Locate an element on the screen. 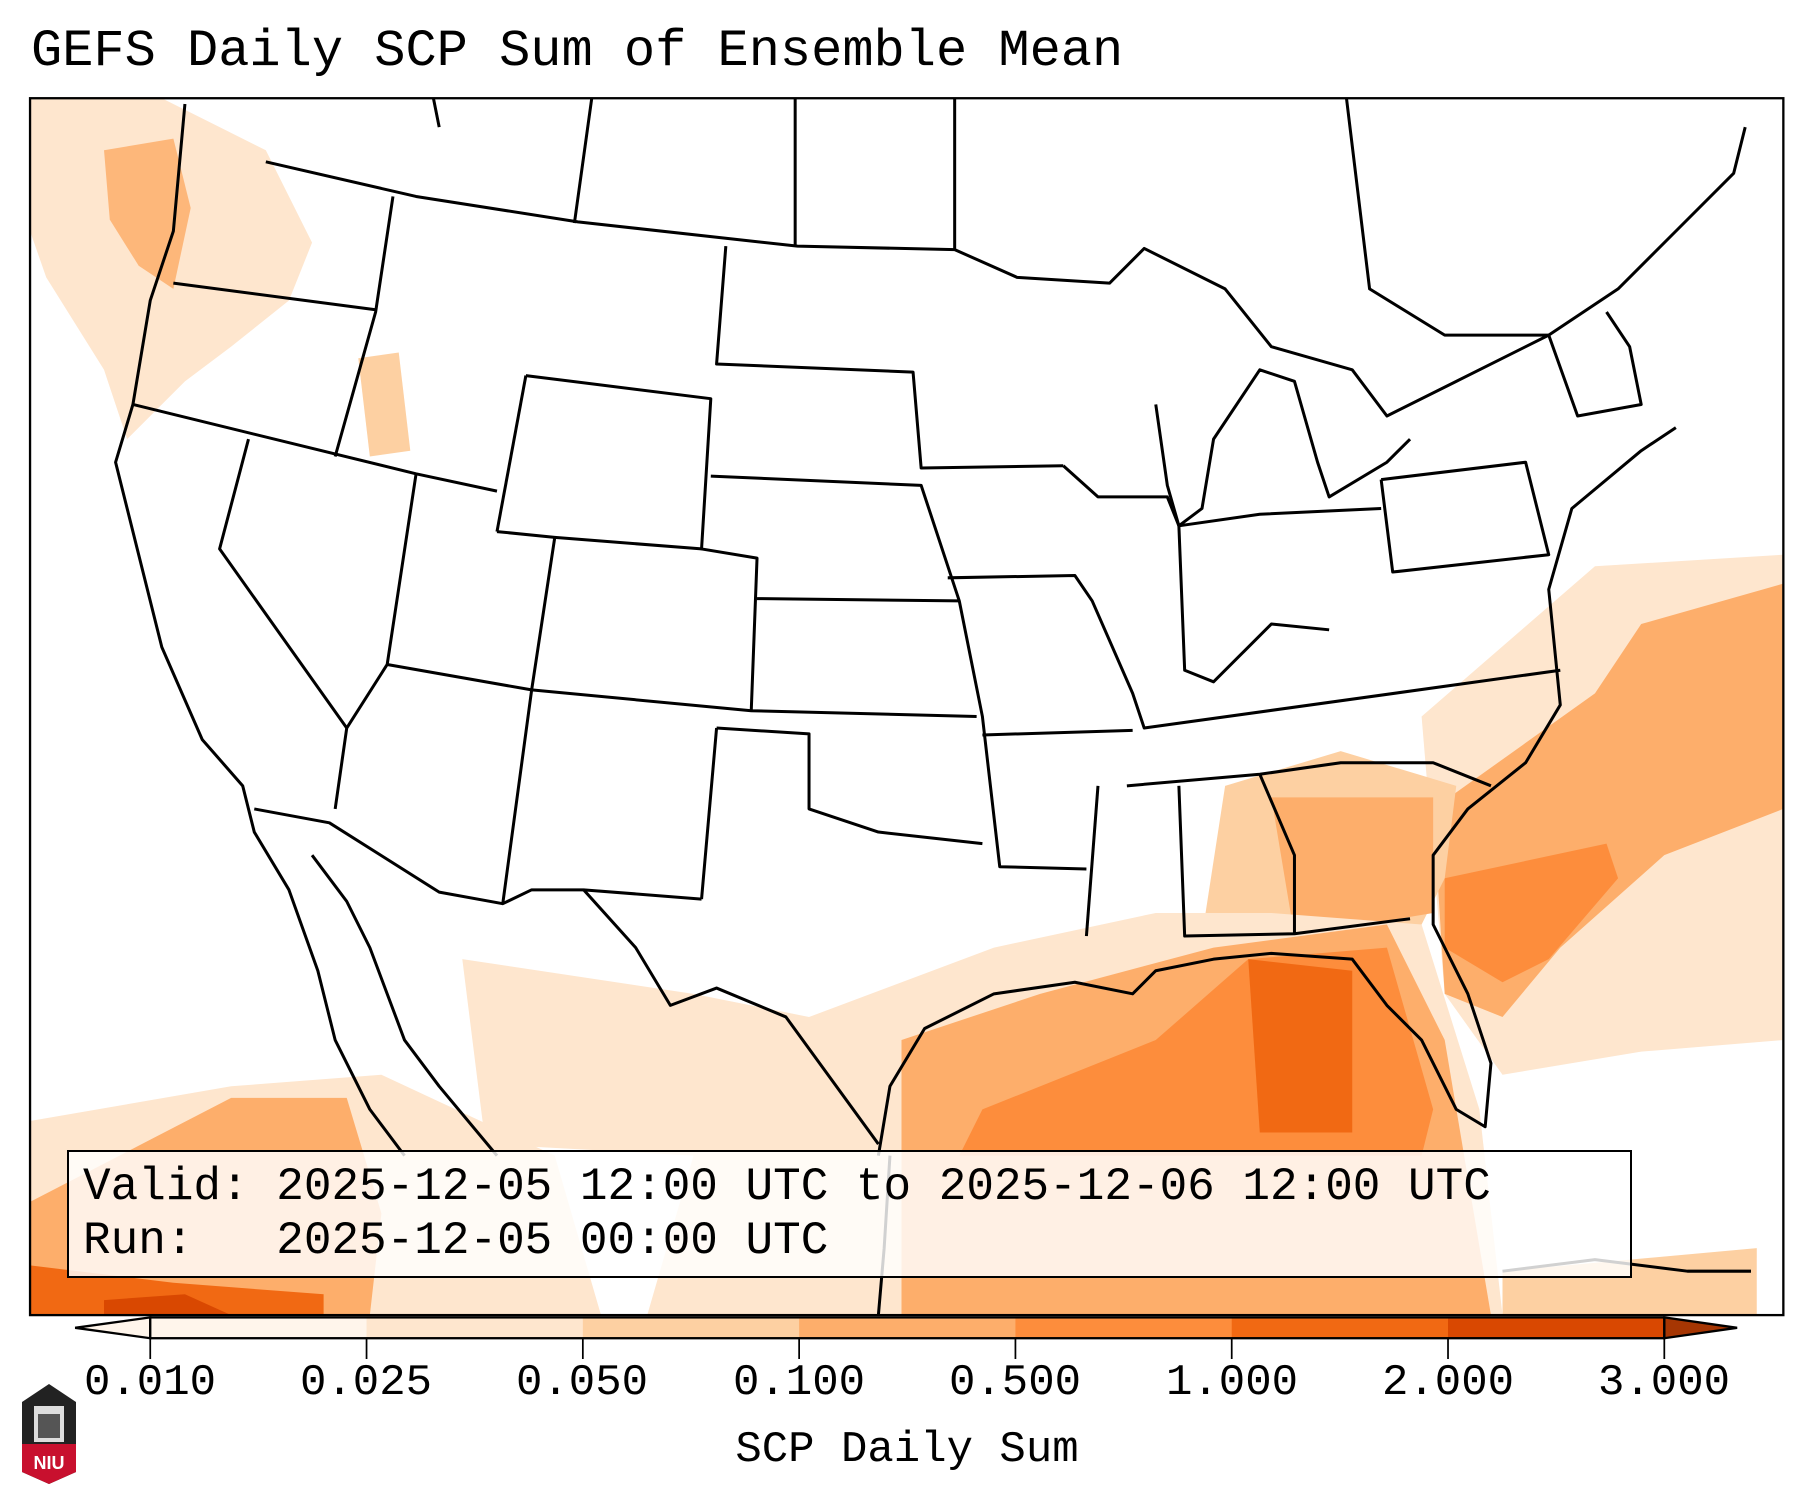  mexico-coast is located at coordinates (404, 1005).